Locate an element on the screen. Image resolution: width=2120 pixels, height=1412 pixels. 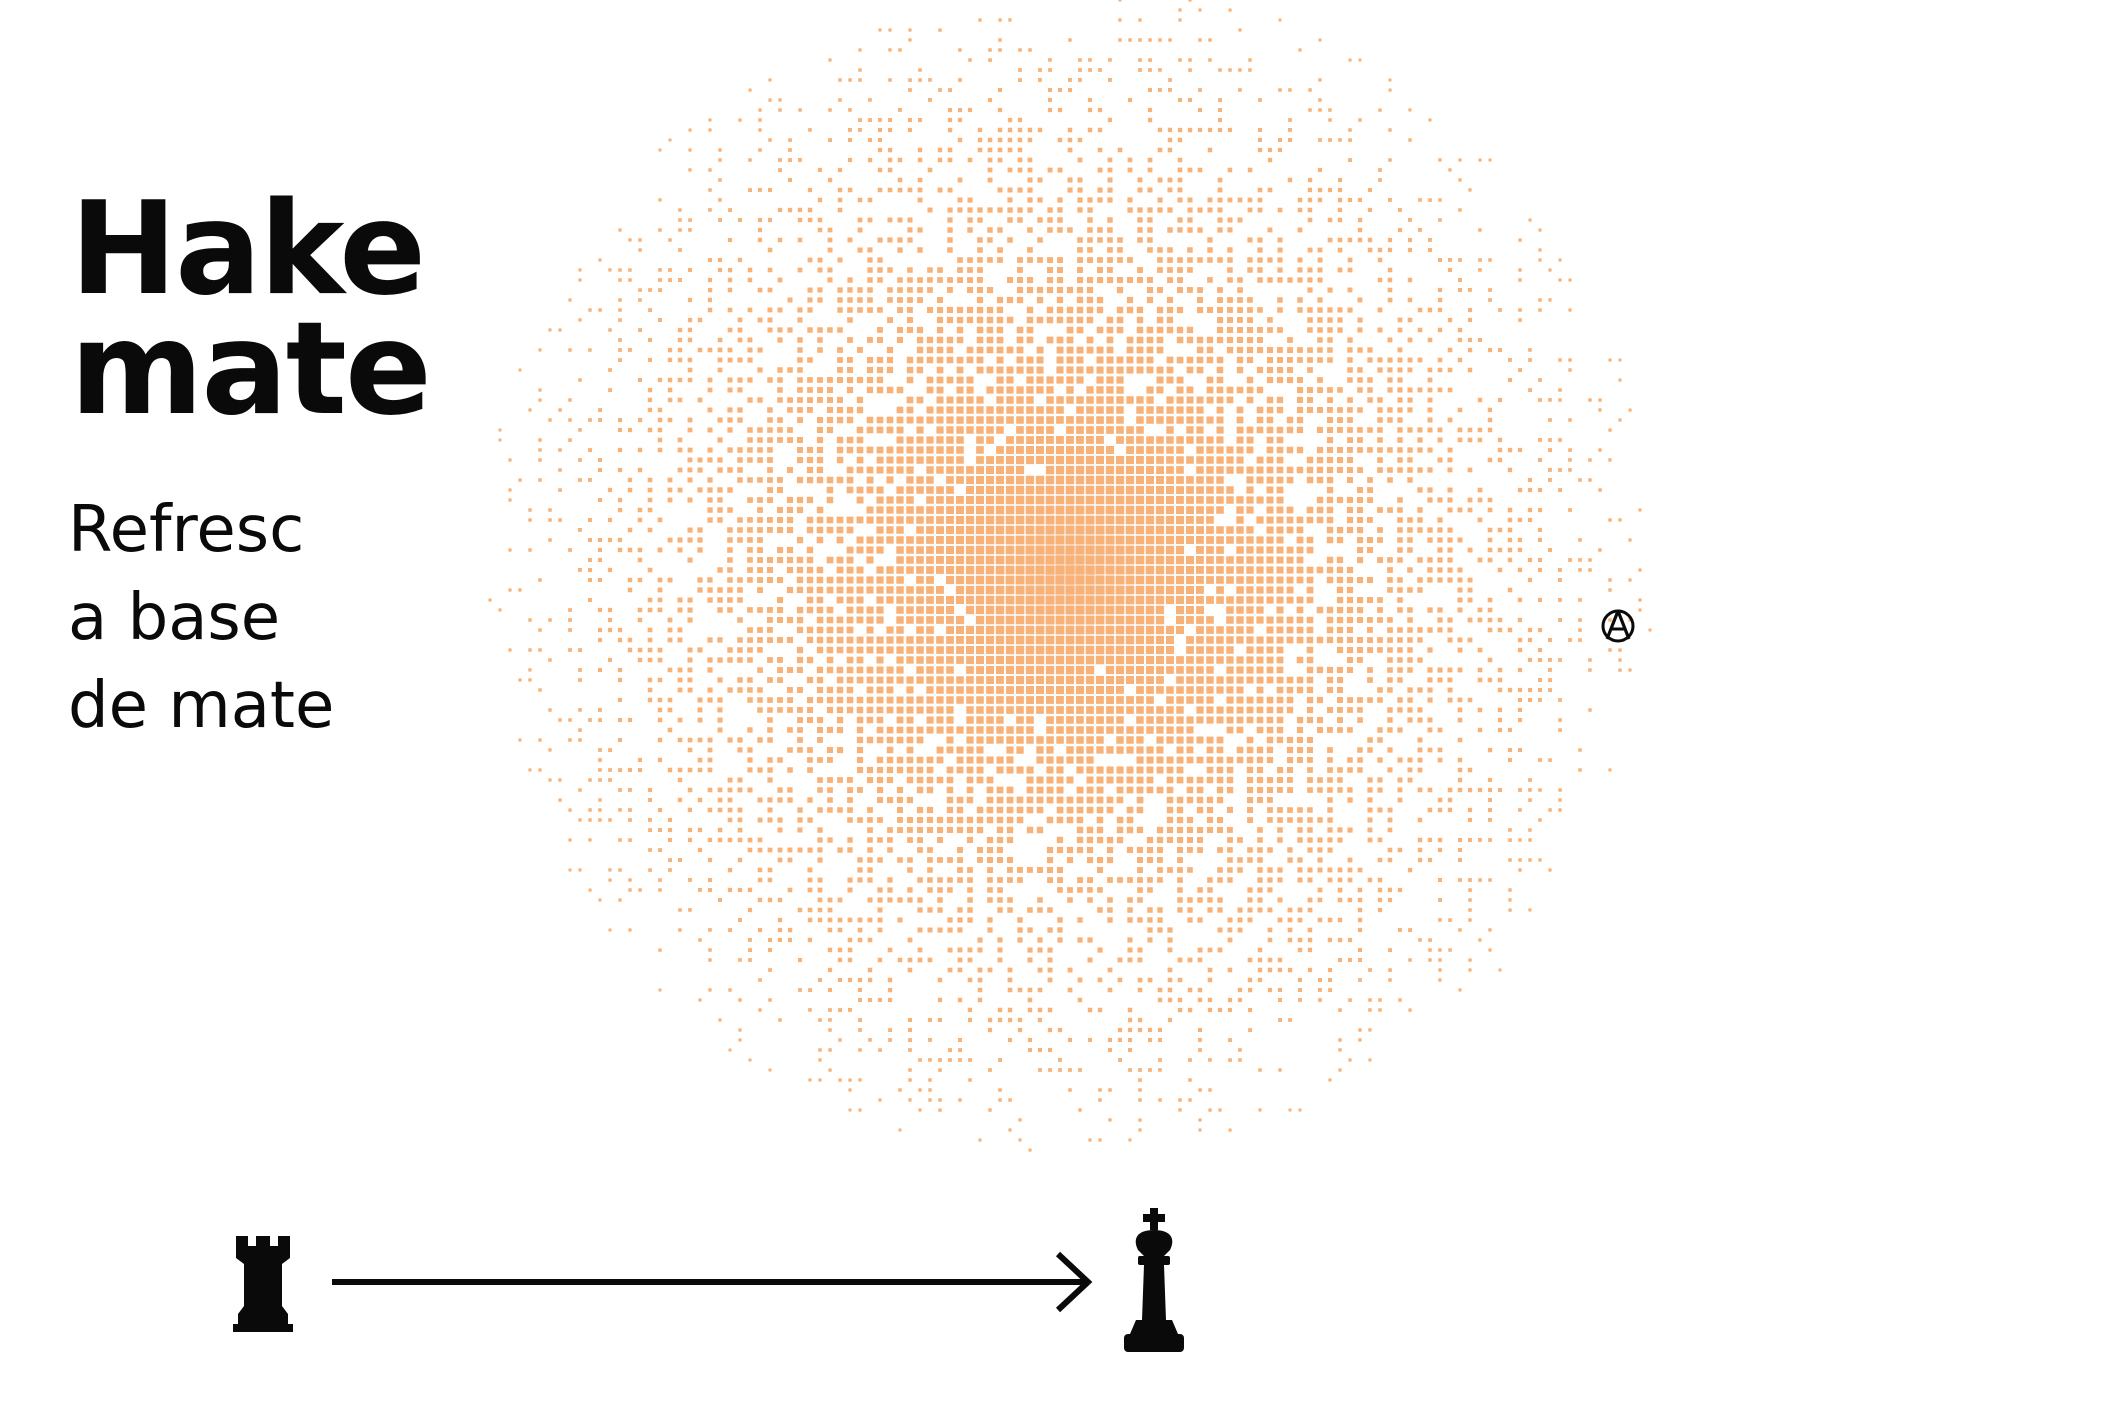
page-subtitle: Refresc a base de mate is located at coordinates (201, 618).